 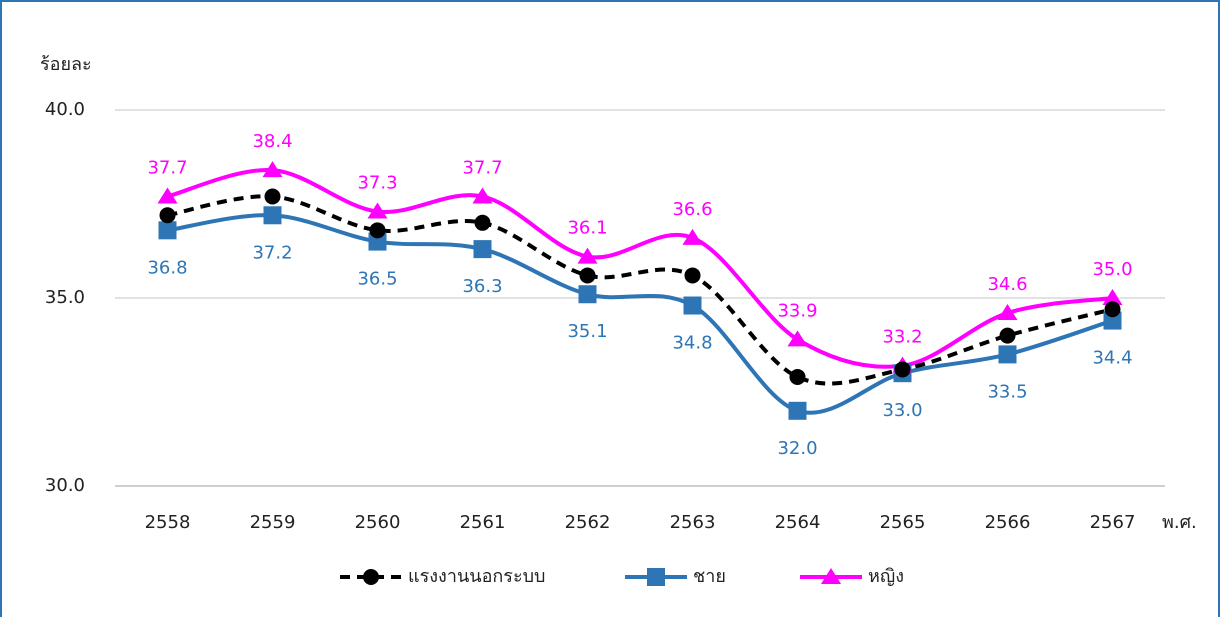 What do you see at coordinates (378, 522) in the screenshot?
I see `x-tick-label: 2560` at bounding box center [378, 522].